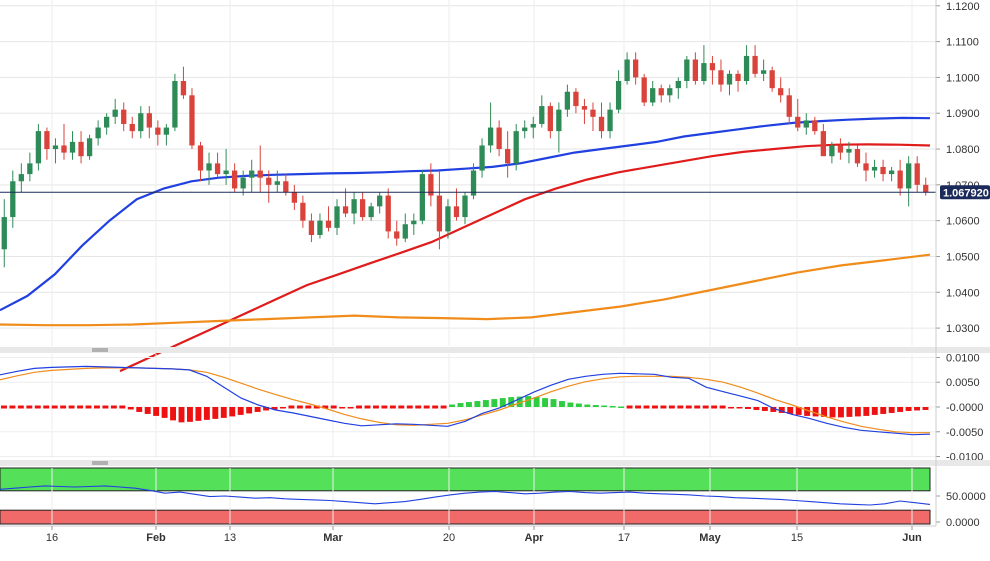 The height and width of the screenshot is (561, 990). What do you see at coordinates (495, 543) in the screenshot?
I see `time-axis: 16 Feb 13 Mar 20 Apr 17 May 15 Jun` at bounding box center [495, 543].